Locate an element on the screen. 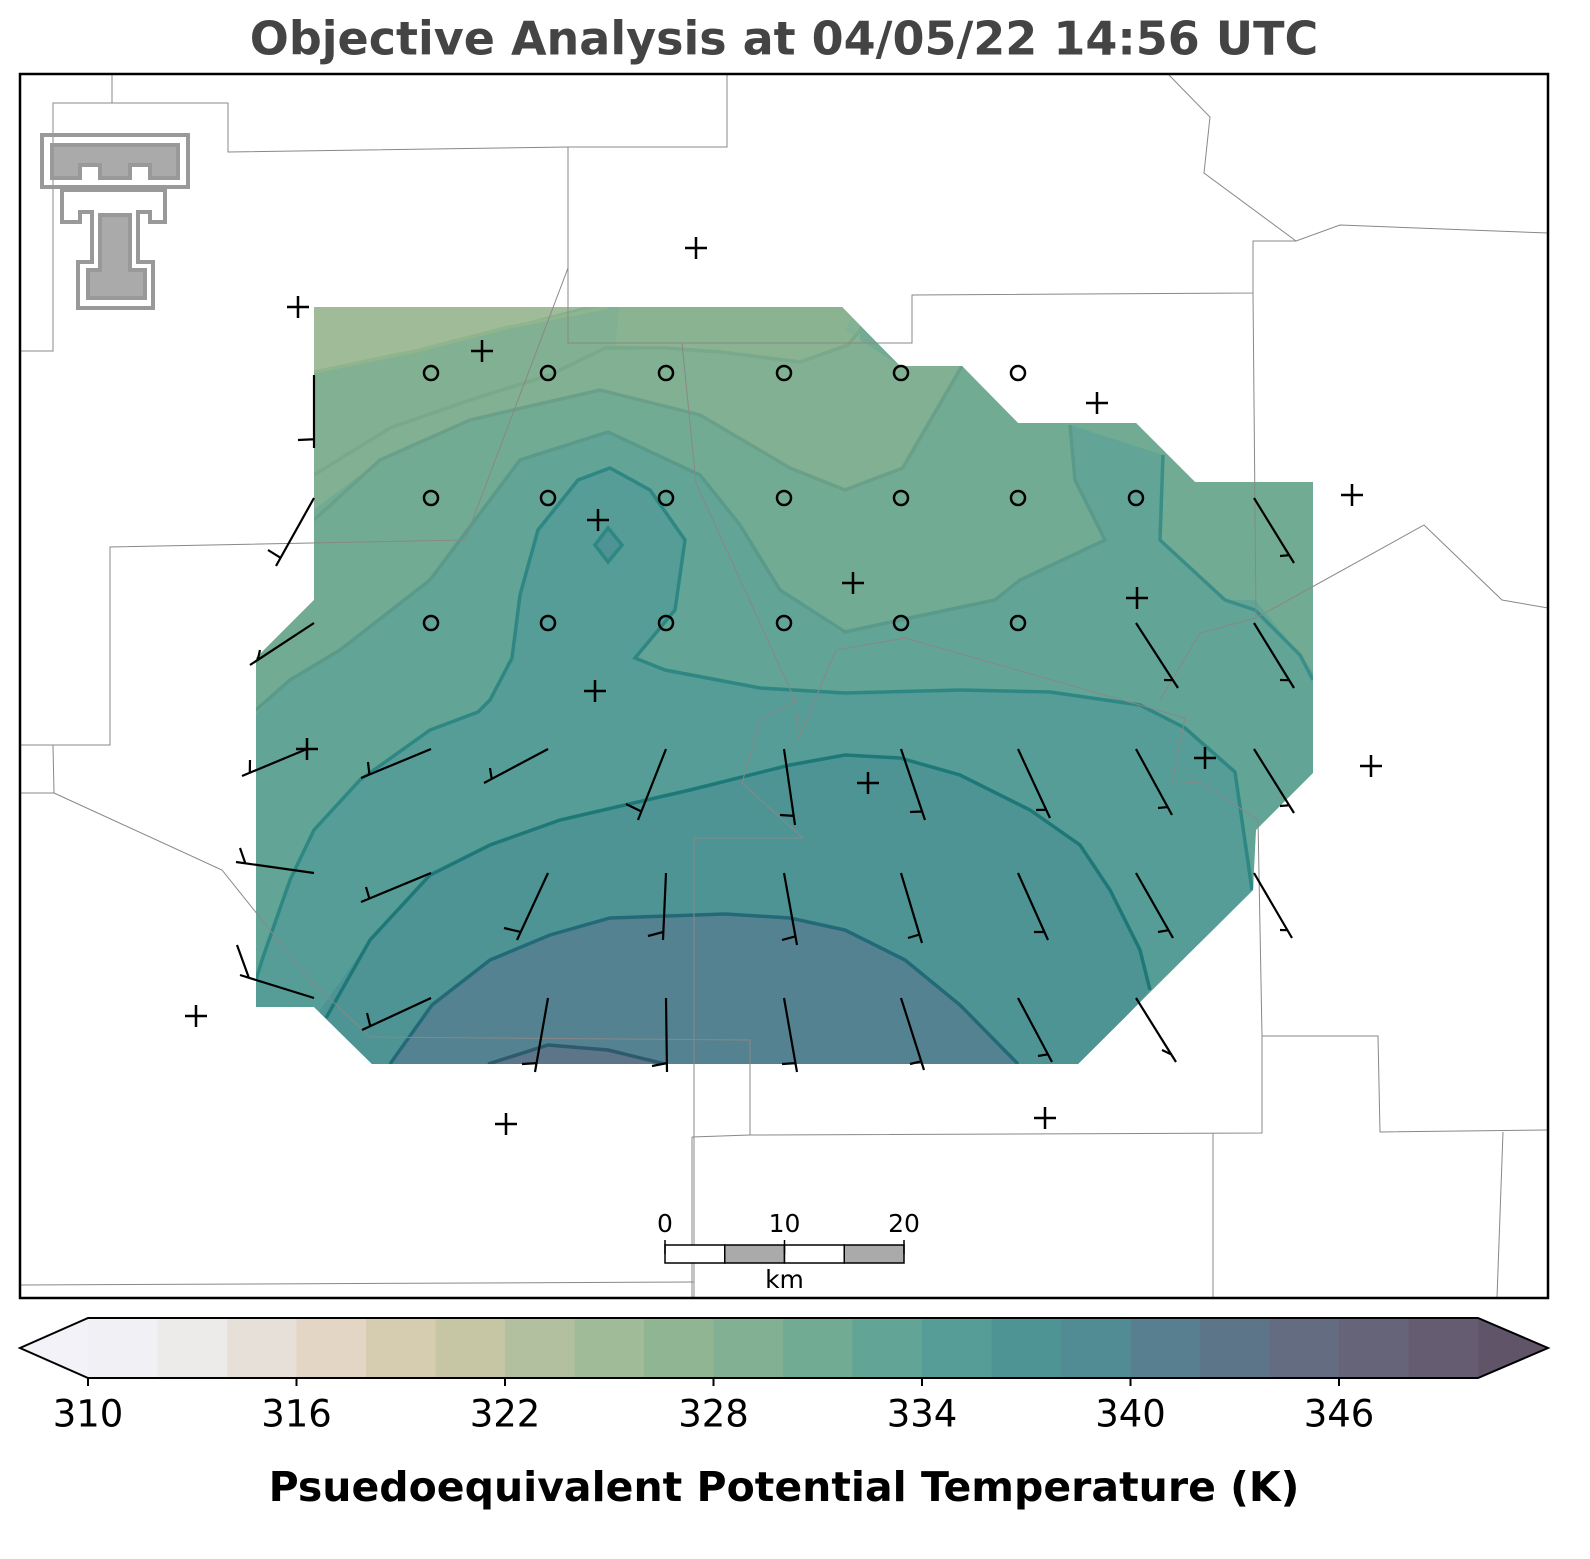  colorbar: 310 316 322 328 334 340 346 is located at coordinates (784, 1376).